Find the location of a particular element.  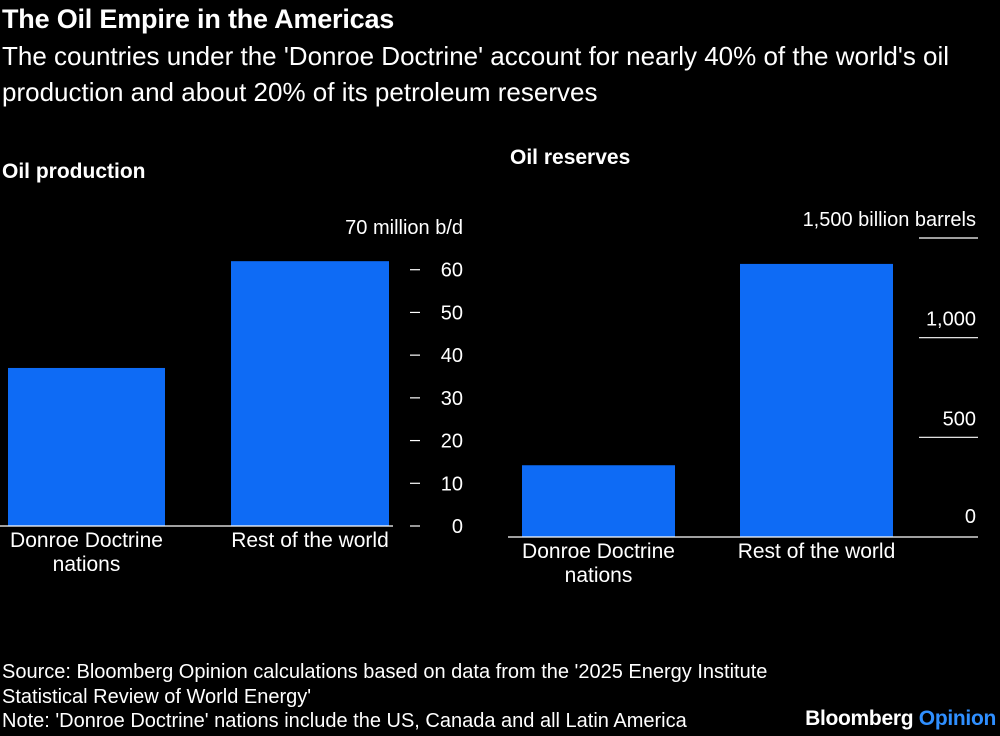

y-tick-label: 20 is located at coordinates (452, 442).